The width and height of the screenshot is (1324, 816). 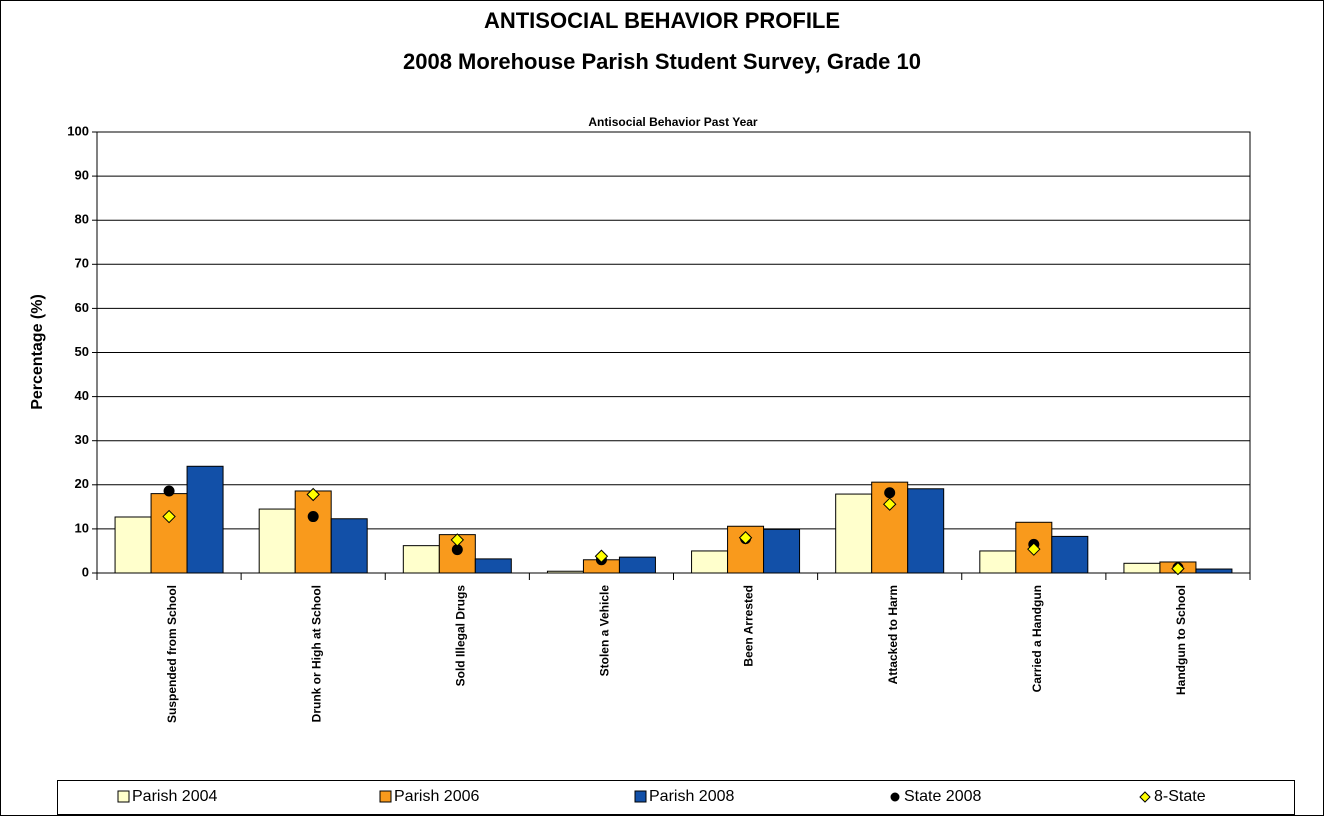 What do you see at coordinates (82, 439) in the screenshot?
I see `y-tick-label: 30` at bounding box center [82, 439].